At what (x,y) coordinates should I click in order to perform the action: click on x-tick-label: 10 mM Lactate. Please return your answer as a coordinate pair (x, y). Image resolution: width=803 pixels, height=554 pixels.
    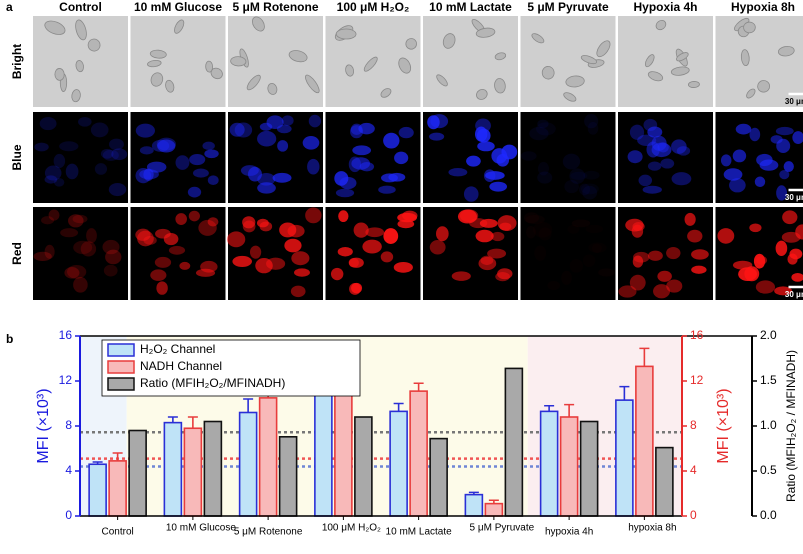
    Looking at the image, I should click on (419, 532).